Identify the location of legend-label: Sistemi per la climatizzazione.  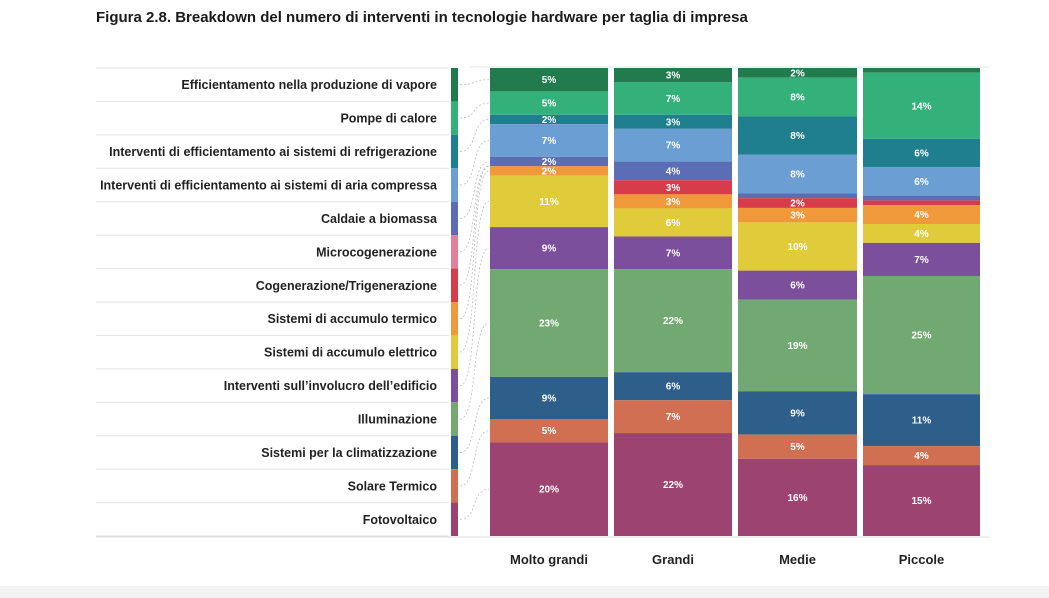
(349, 453).